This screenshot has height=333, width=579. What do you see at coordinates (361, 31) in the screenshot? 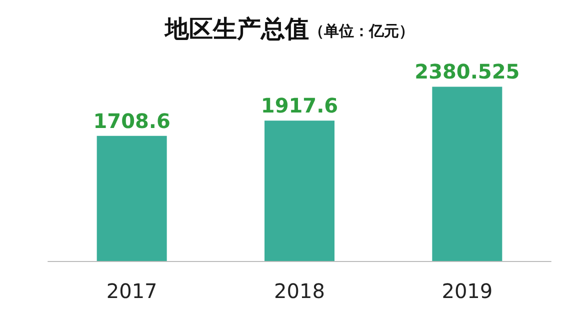
I see `chart-subtitle: （单位：亿元）` at bounding box center [361, 31].